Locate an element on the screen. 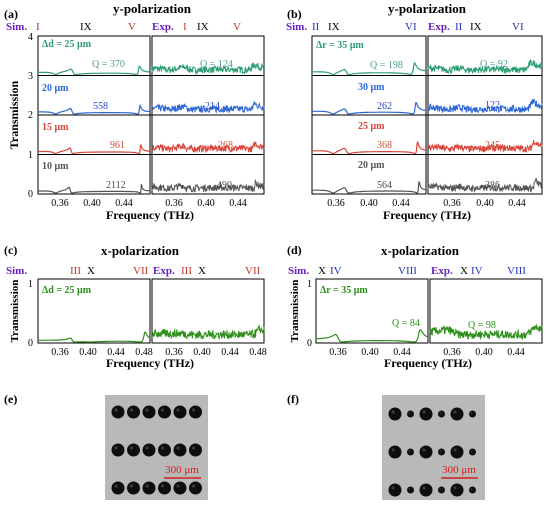  panel-a-offset-1: Δd = 25 μm is located at coordinates (67, 44).